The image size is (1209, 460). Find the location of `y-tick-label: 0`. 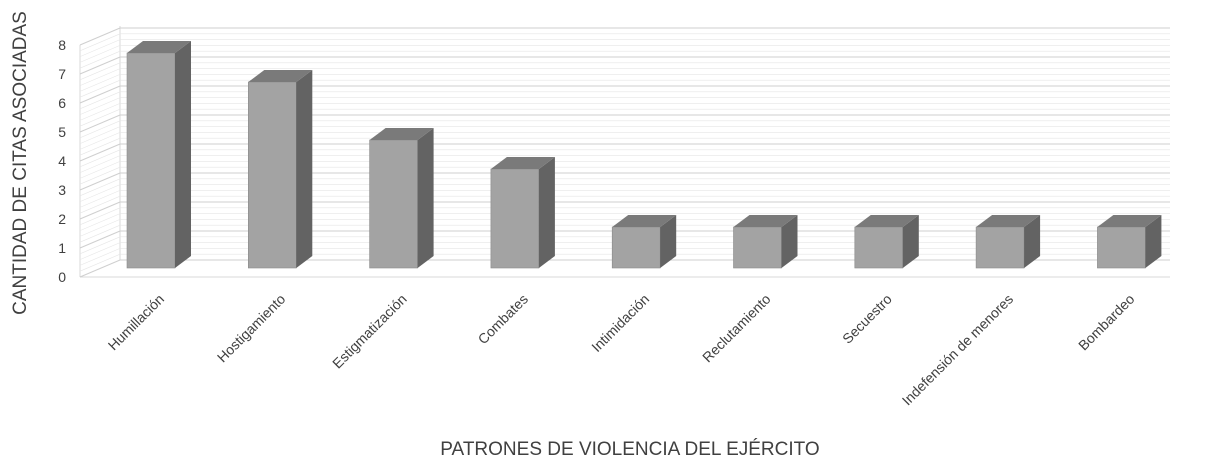

y-tick-label: 0 is located at coordinates (62, 277).